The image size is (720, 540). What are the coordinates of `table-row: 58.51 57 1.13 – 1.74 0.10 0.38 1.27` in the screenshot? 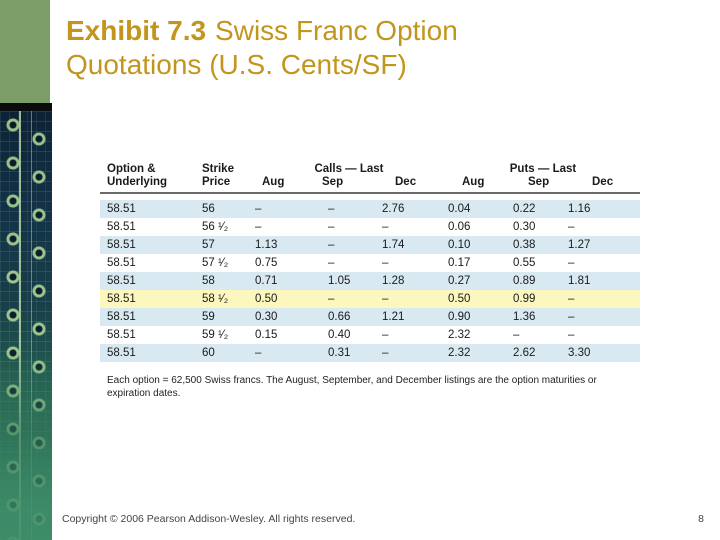 It's located at (370, 245).